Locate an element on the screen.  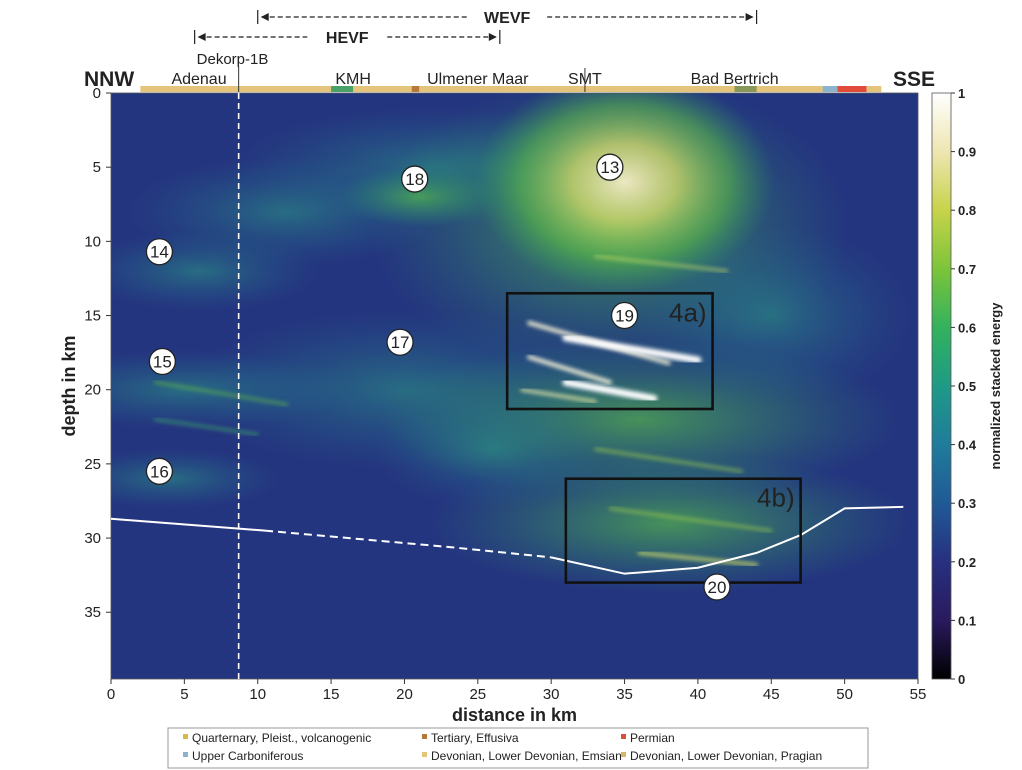
x-tick-label: 45 is located at coordinates (771, 694).